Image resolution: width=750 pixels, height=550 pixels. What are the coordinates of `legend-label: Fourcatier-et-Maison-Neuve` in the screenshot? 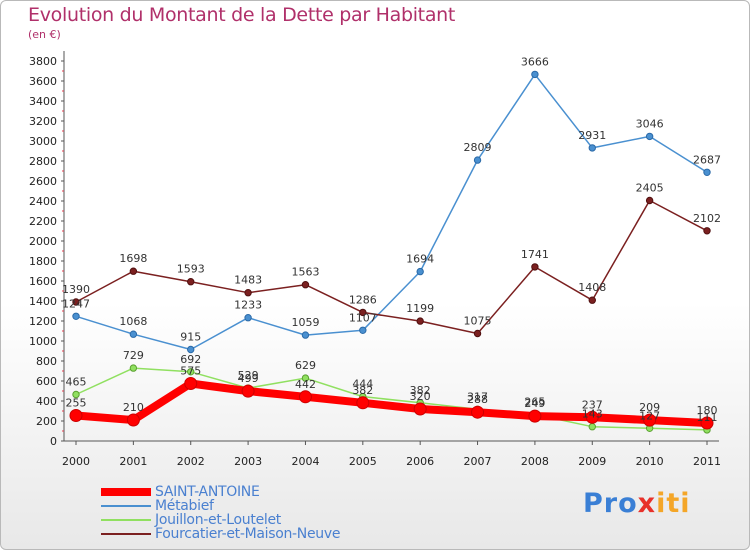 It's located at (248, 534).